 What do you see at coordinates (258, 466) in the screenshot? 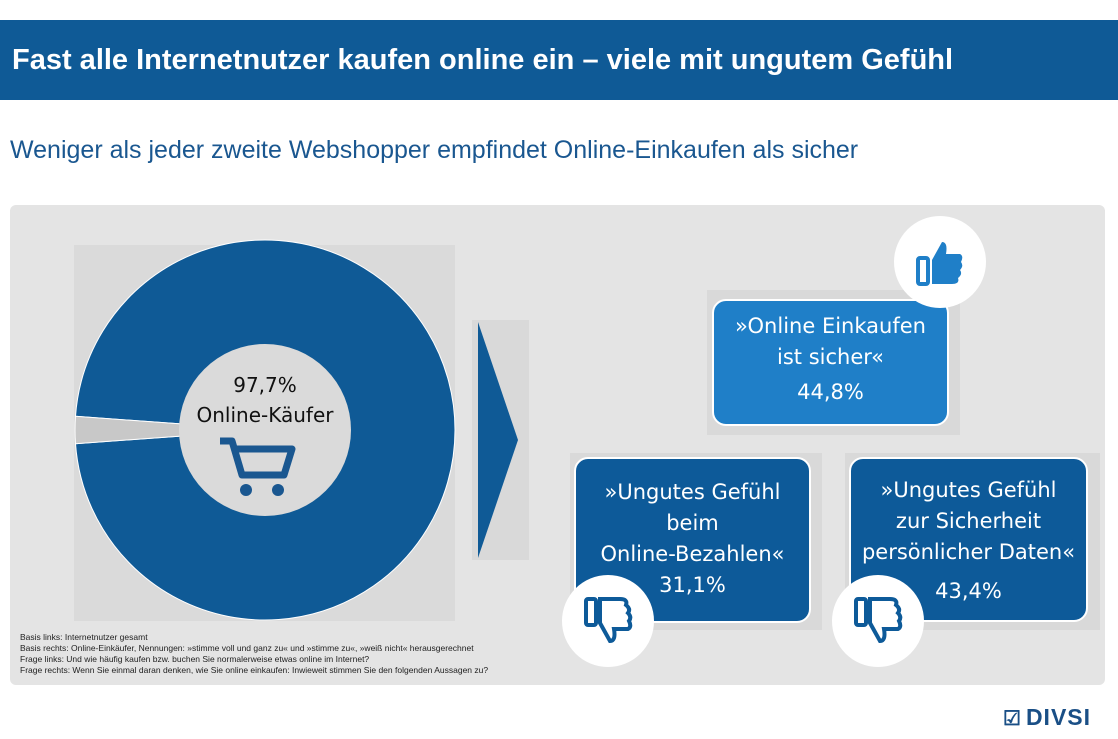
I see `shopping-cart-icon` at bounding box center [258, 466].